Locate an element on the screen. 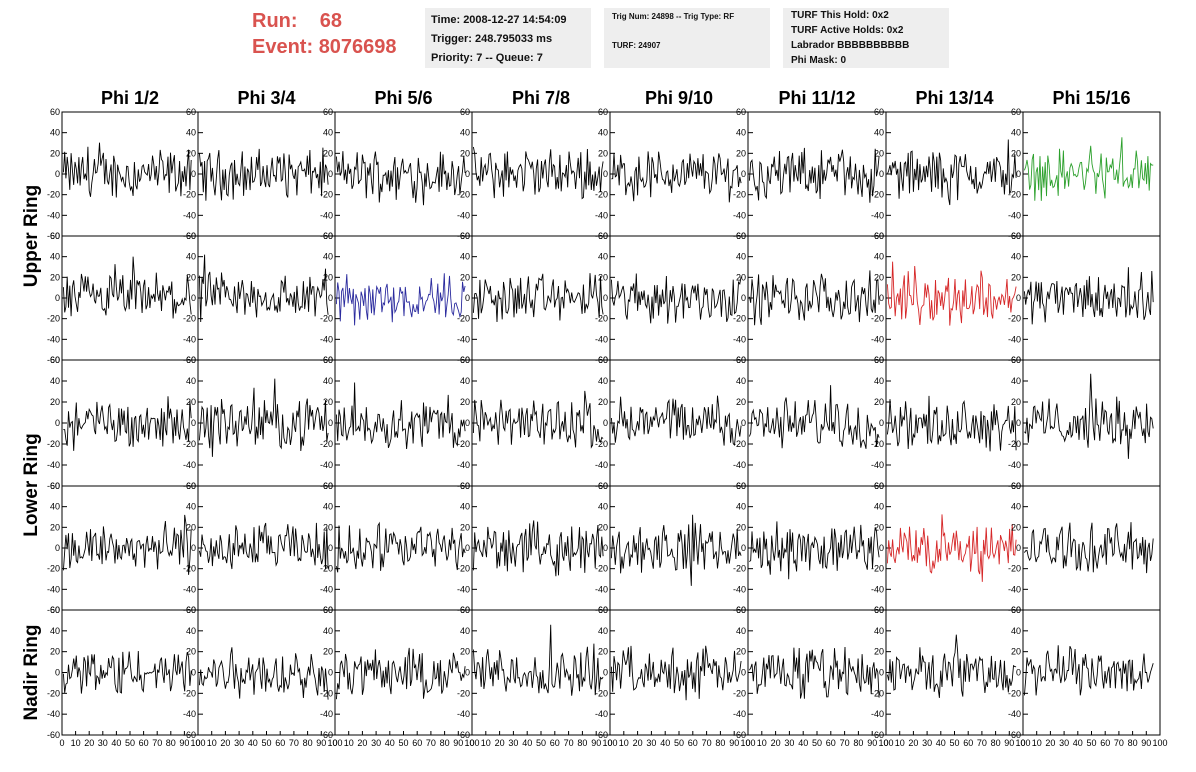  priority-text: Priority: 7 -- Queue: 7 is located at coordinates (487, 58).